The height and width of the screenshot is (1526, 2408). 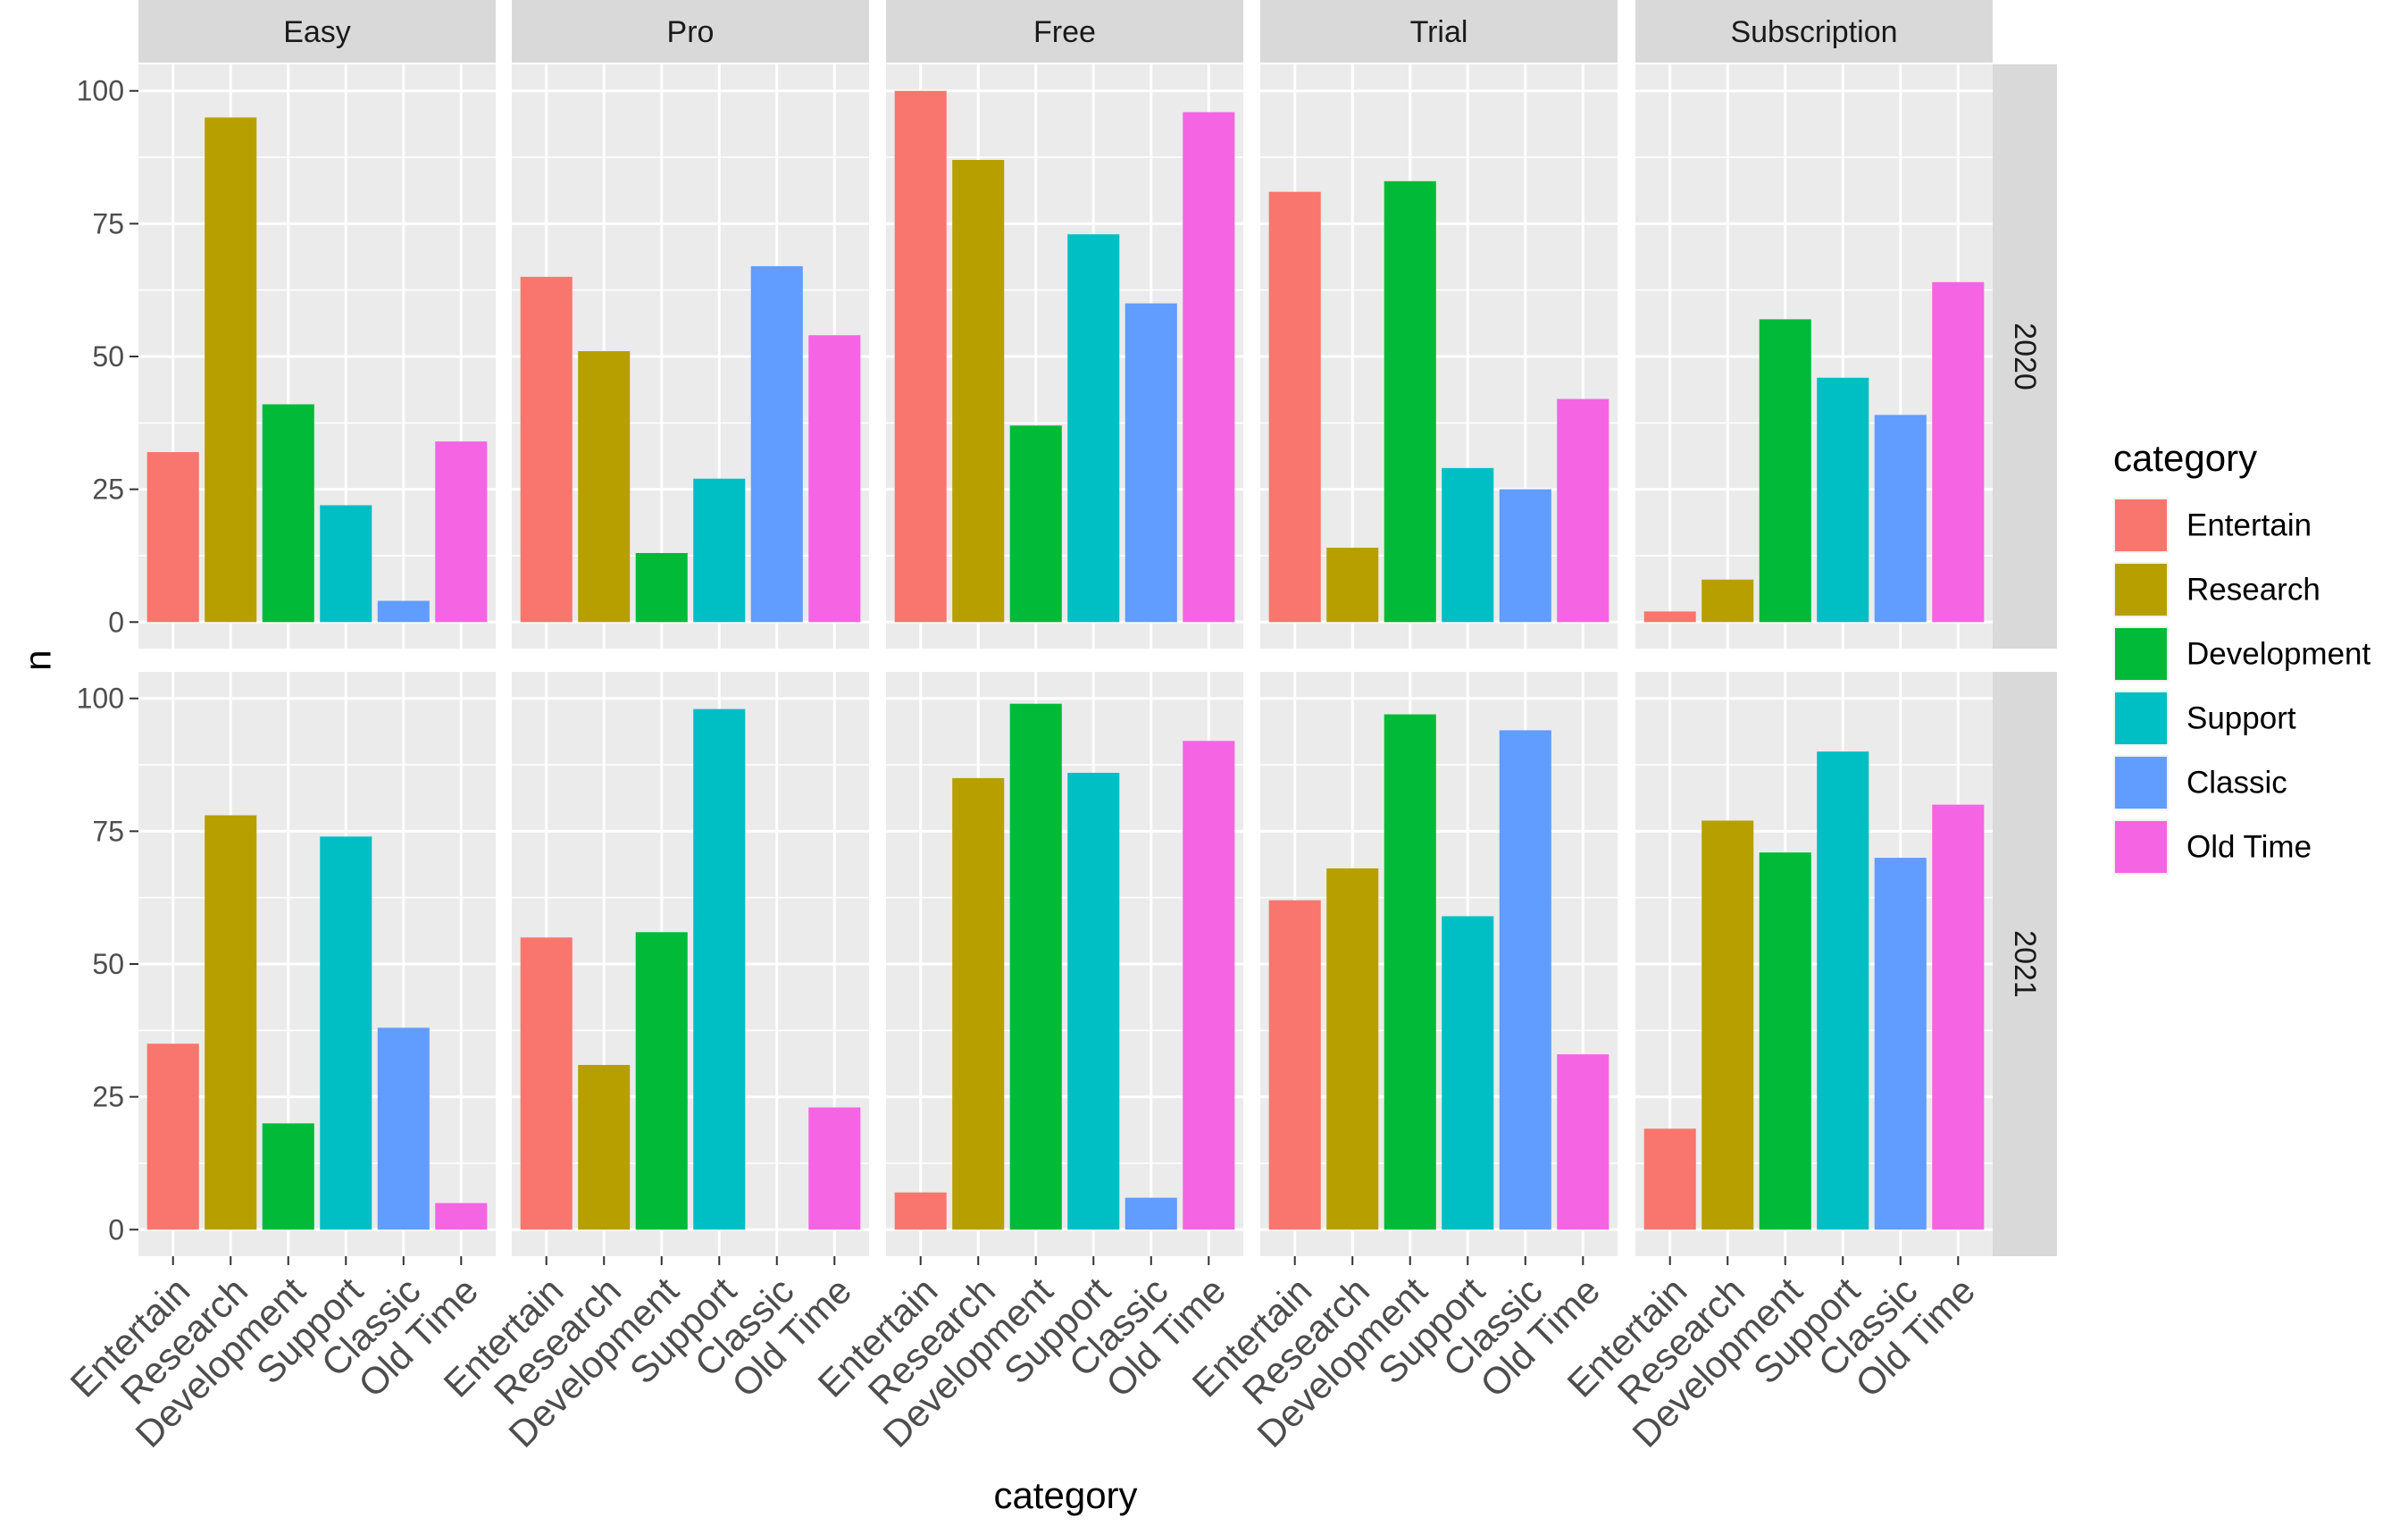 I want to click on bar-2021-easy-support, so click(x=346, y=1033).